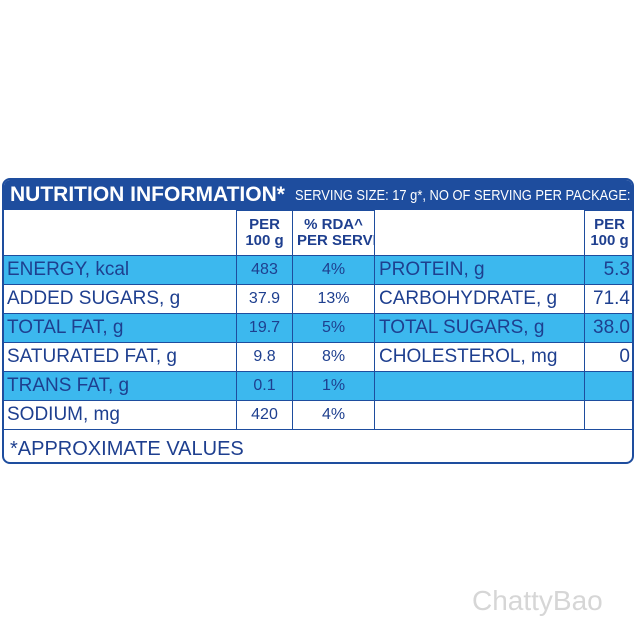  What do you see at coordinates (336, 240) in the screenshot?
I see `column-header-line: PER SERVE` at bounding box center [336, 240].